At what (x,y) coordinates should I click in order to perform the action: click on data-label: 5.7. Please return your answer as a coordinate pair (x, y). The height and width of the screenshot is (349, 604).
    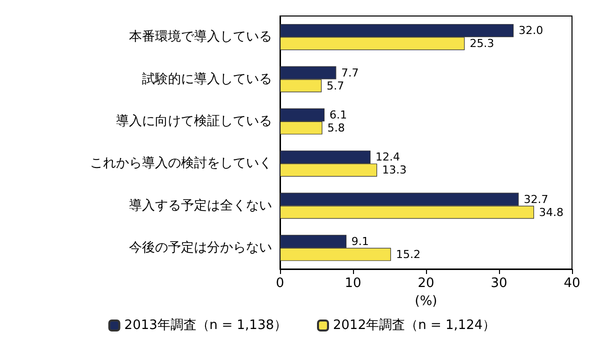
    Looking at the image, I should click on (335, 85).